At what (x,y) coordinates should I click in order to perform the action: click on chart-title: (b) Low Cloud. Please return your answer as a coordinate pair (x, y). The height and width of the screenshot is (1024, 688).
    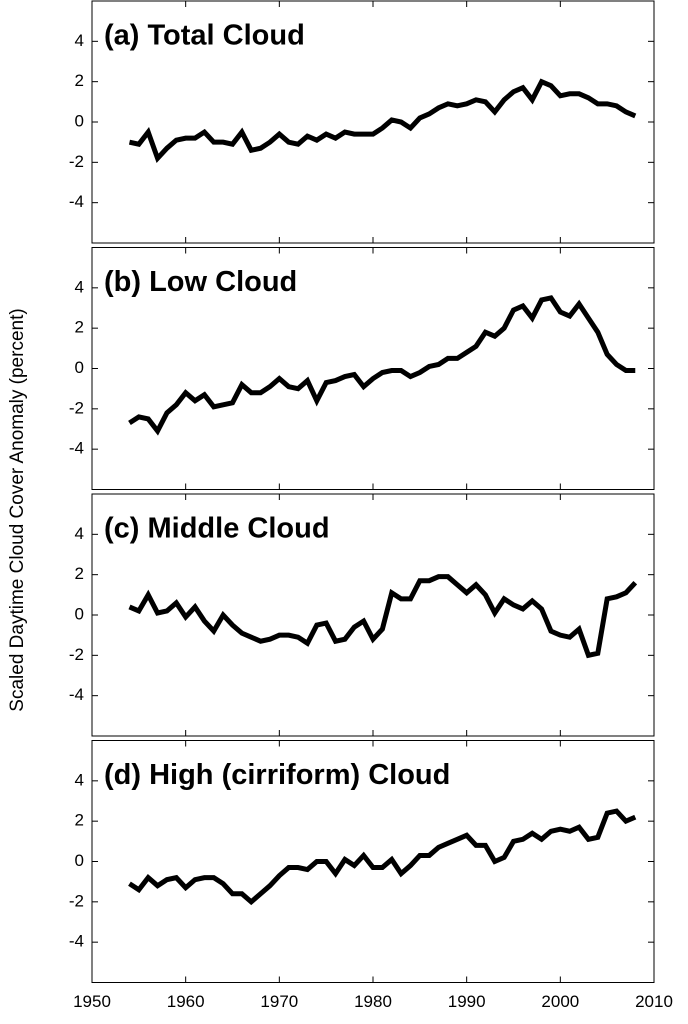
    Looking at the image, I should click on (200, 282).